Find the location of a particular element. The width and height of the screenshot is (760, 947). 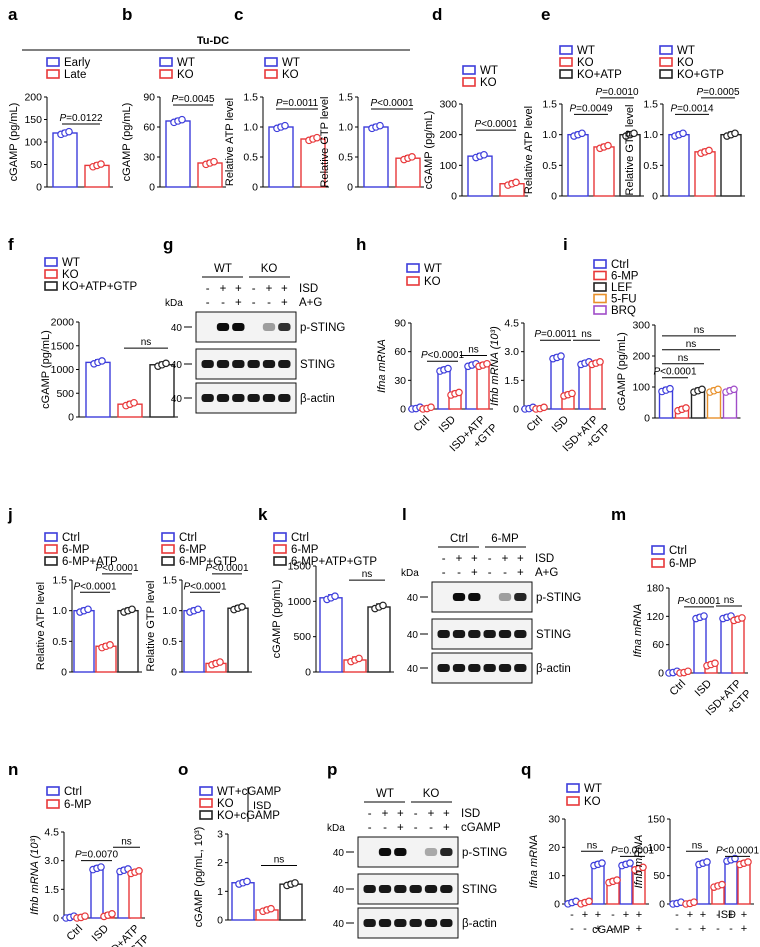

legend-label: 5-FU is located at coordinates (624, 300).